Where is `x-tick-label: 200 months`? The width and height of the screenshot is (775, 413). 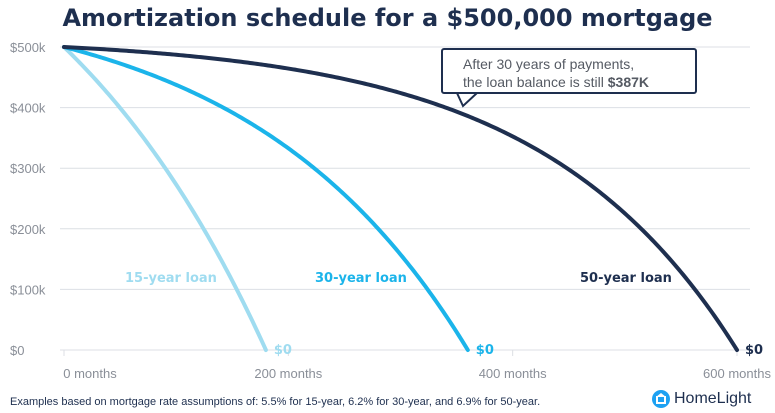
x-tick-label: 200 months is located at coordinates (288, 373).